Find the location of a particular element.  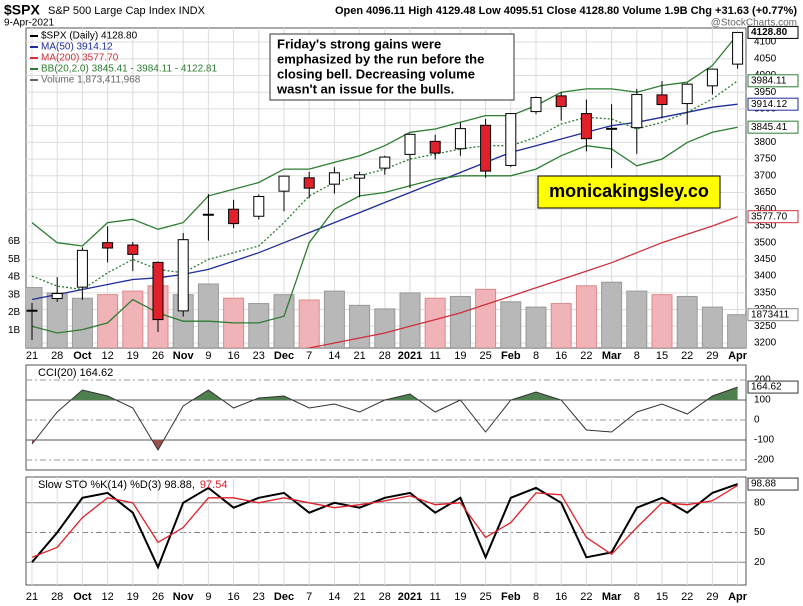

y-tick-label: 3450 is located at coordinates (765, 259).